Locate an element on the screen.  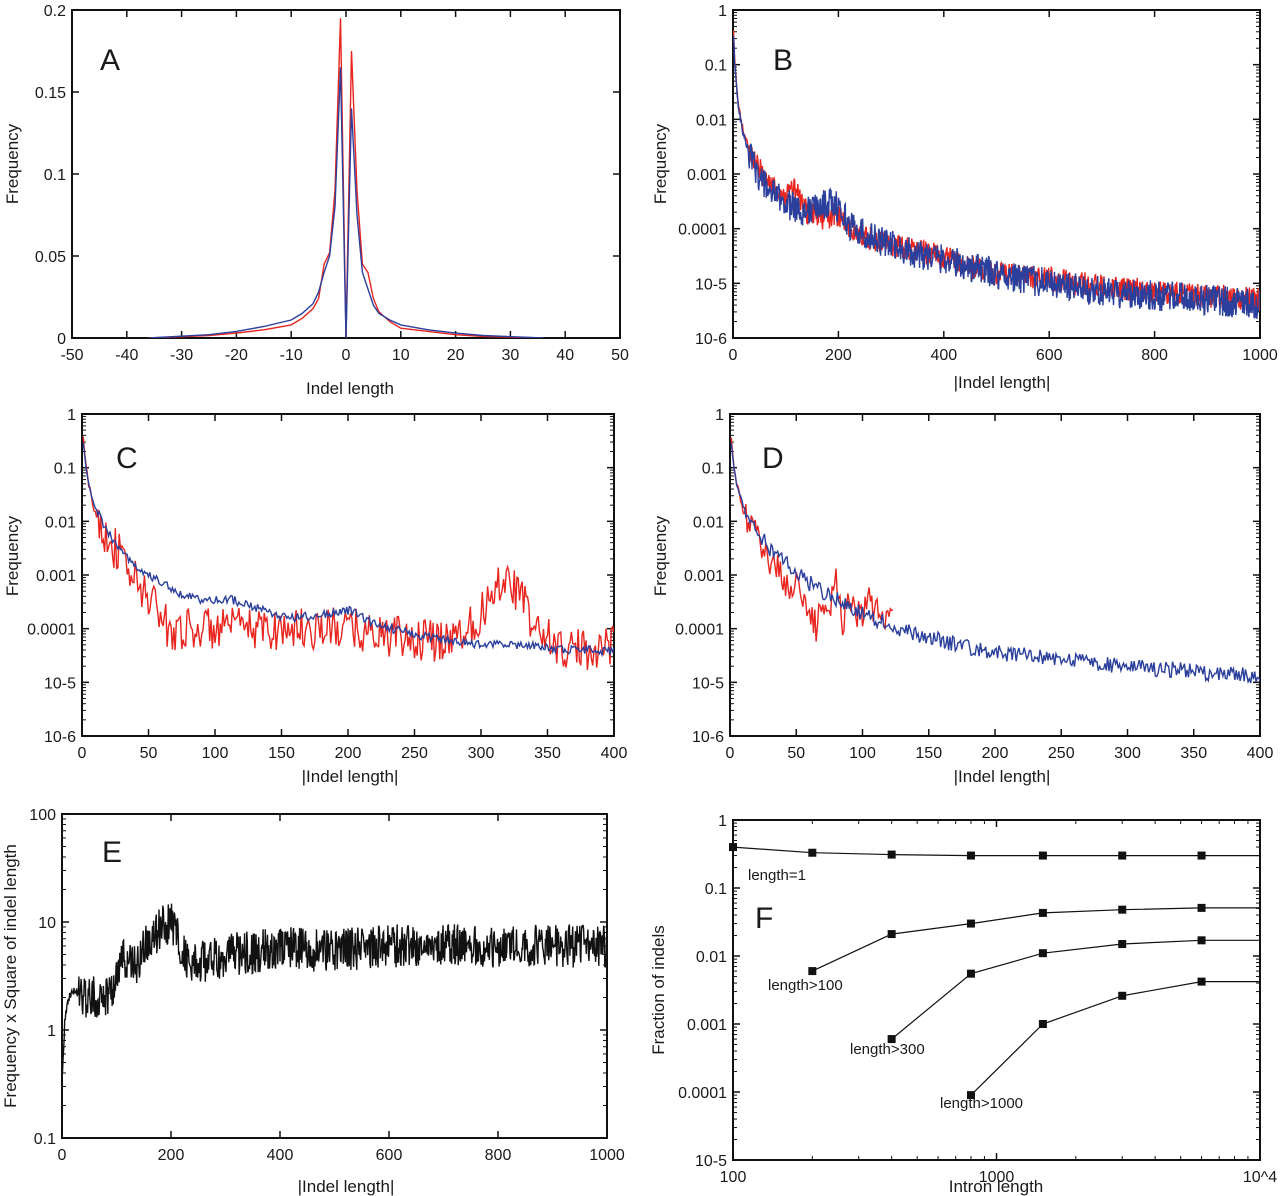
series-label-length-gt-100: length>100 is located at coordinates (805, 985).